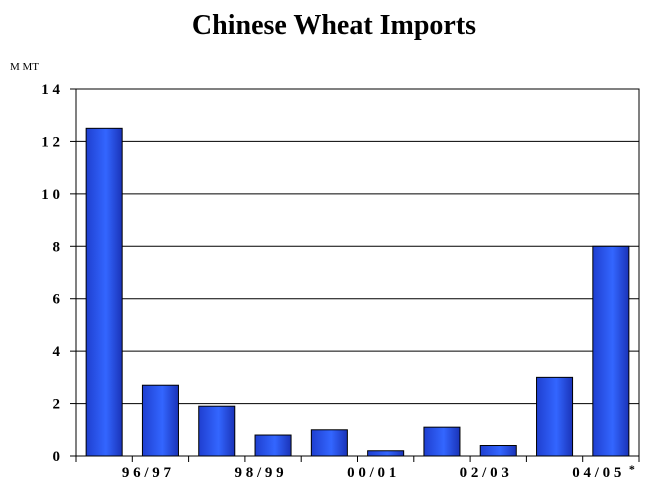 This screenshot has width=645, height=482. What do you see at coordinates (58, 273) in the screenshot?
I see `y-axis-ticks: 0 2 4 6 8 1 0 1 2 1 4` at bounding box center [58, 273].